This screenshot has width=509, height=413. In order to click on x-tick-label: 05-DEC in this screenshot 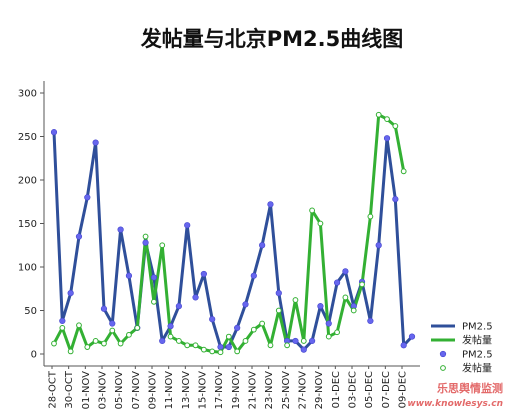, I will do `click(369, 389)`.